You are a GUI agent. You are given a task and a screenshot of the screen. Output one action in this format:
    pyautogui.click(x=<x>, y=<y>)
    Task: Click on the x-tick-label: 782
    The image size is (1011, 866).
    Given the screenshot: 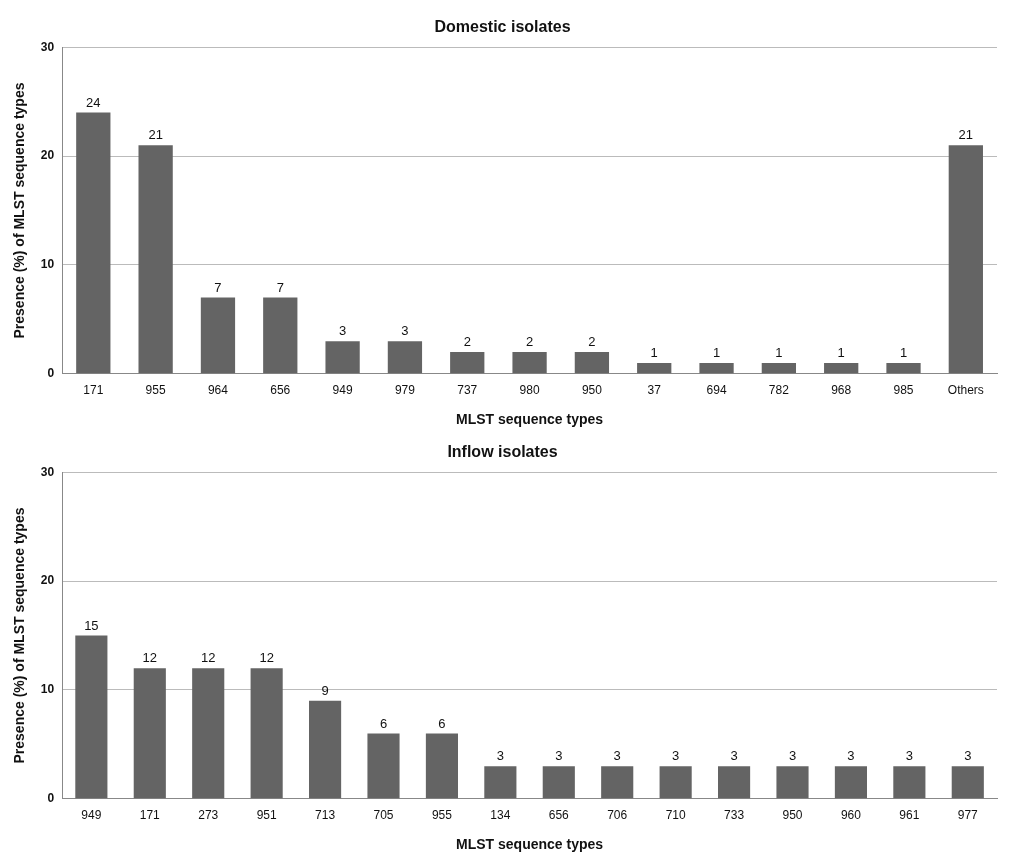 What is the action you would take?
    pyautogui.click(x=779, y=390)
    